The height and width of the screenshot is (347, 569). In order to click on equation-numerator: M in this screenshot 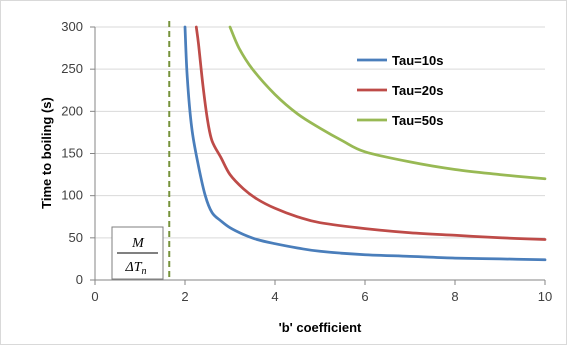, I will do `click(138, 243)`.